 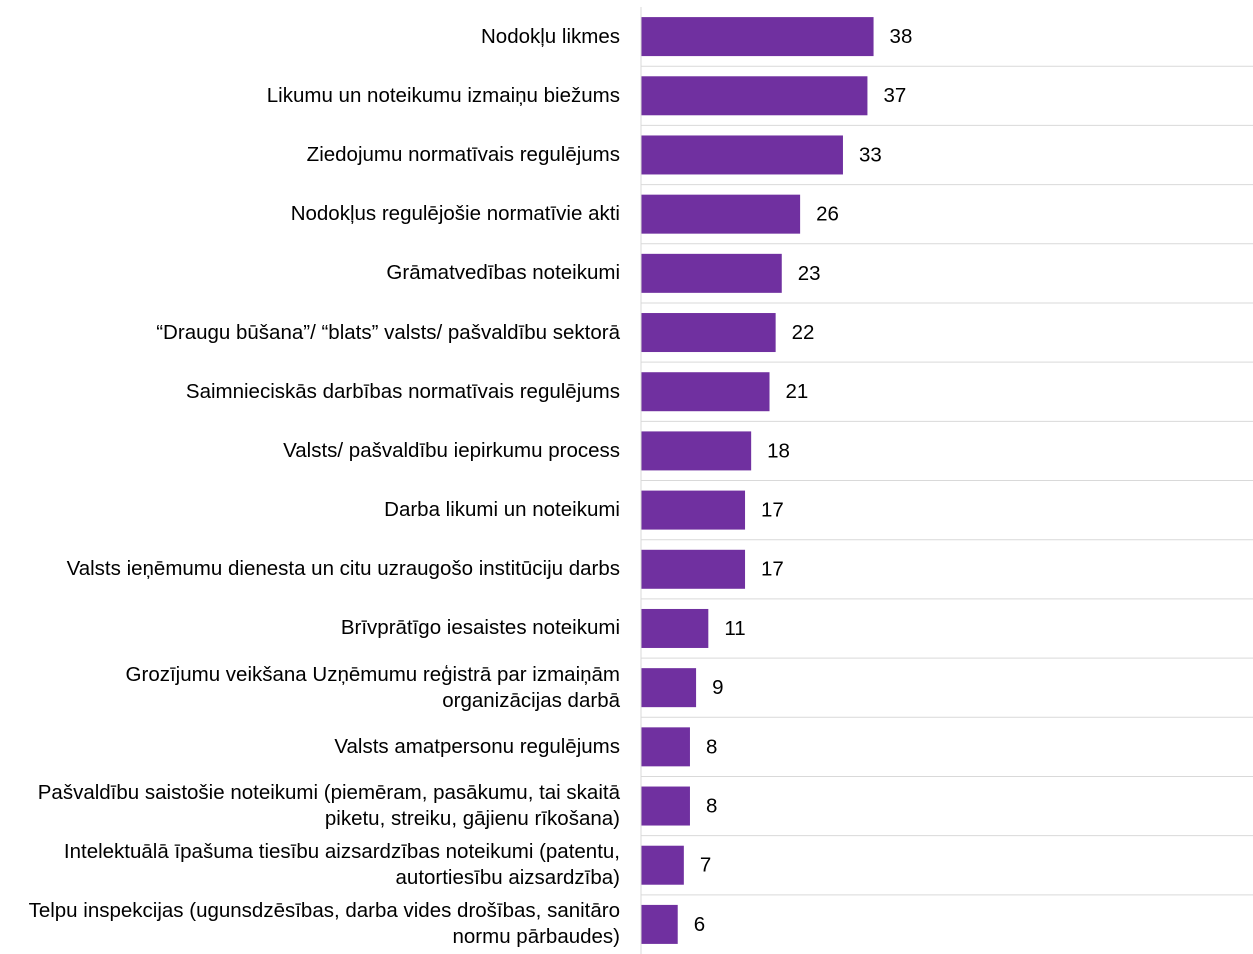 I want to click on data-label: 33, so click(x=870, y=154).